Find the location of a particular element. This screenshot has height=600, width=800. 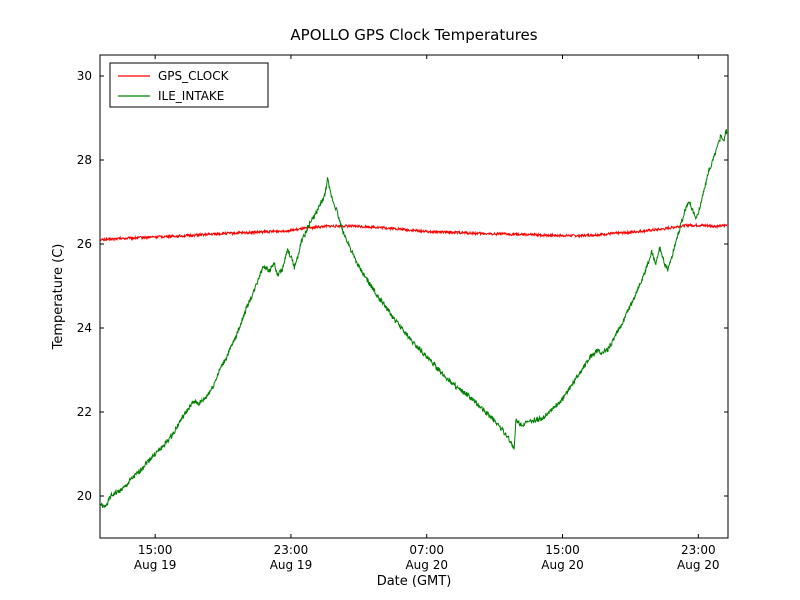

y-axis-label: Temperature (C) is located at coordinates (58, 297).